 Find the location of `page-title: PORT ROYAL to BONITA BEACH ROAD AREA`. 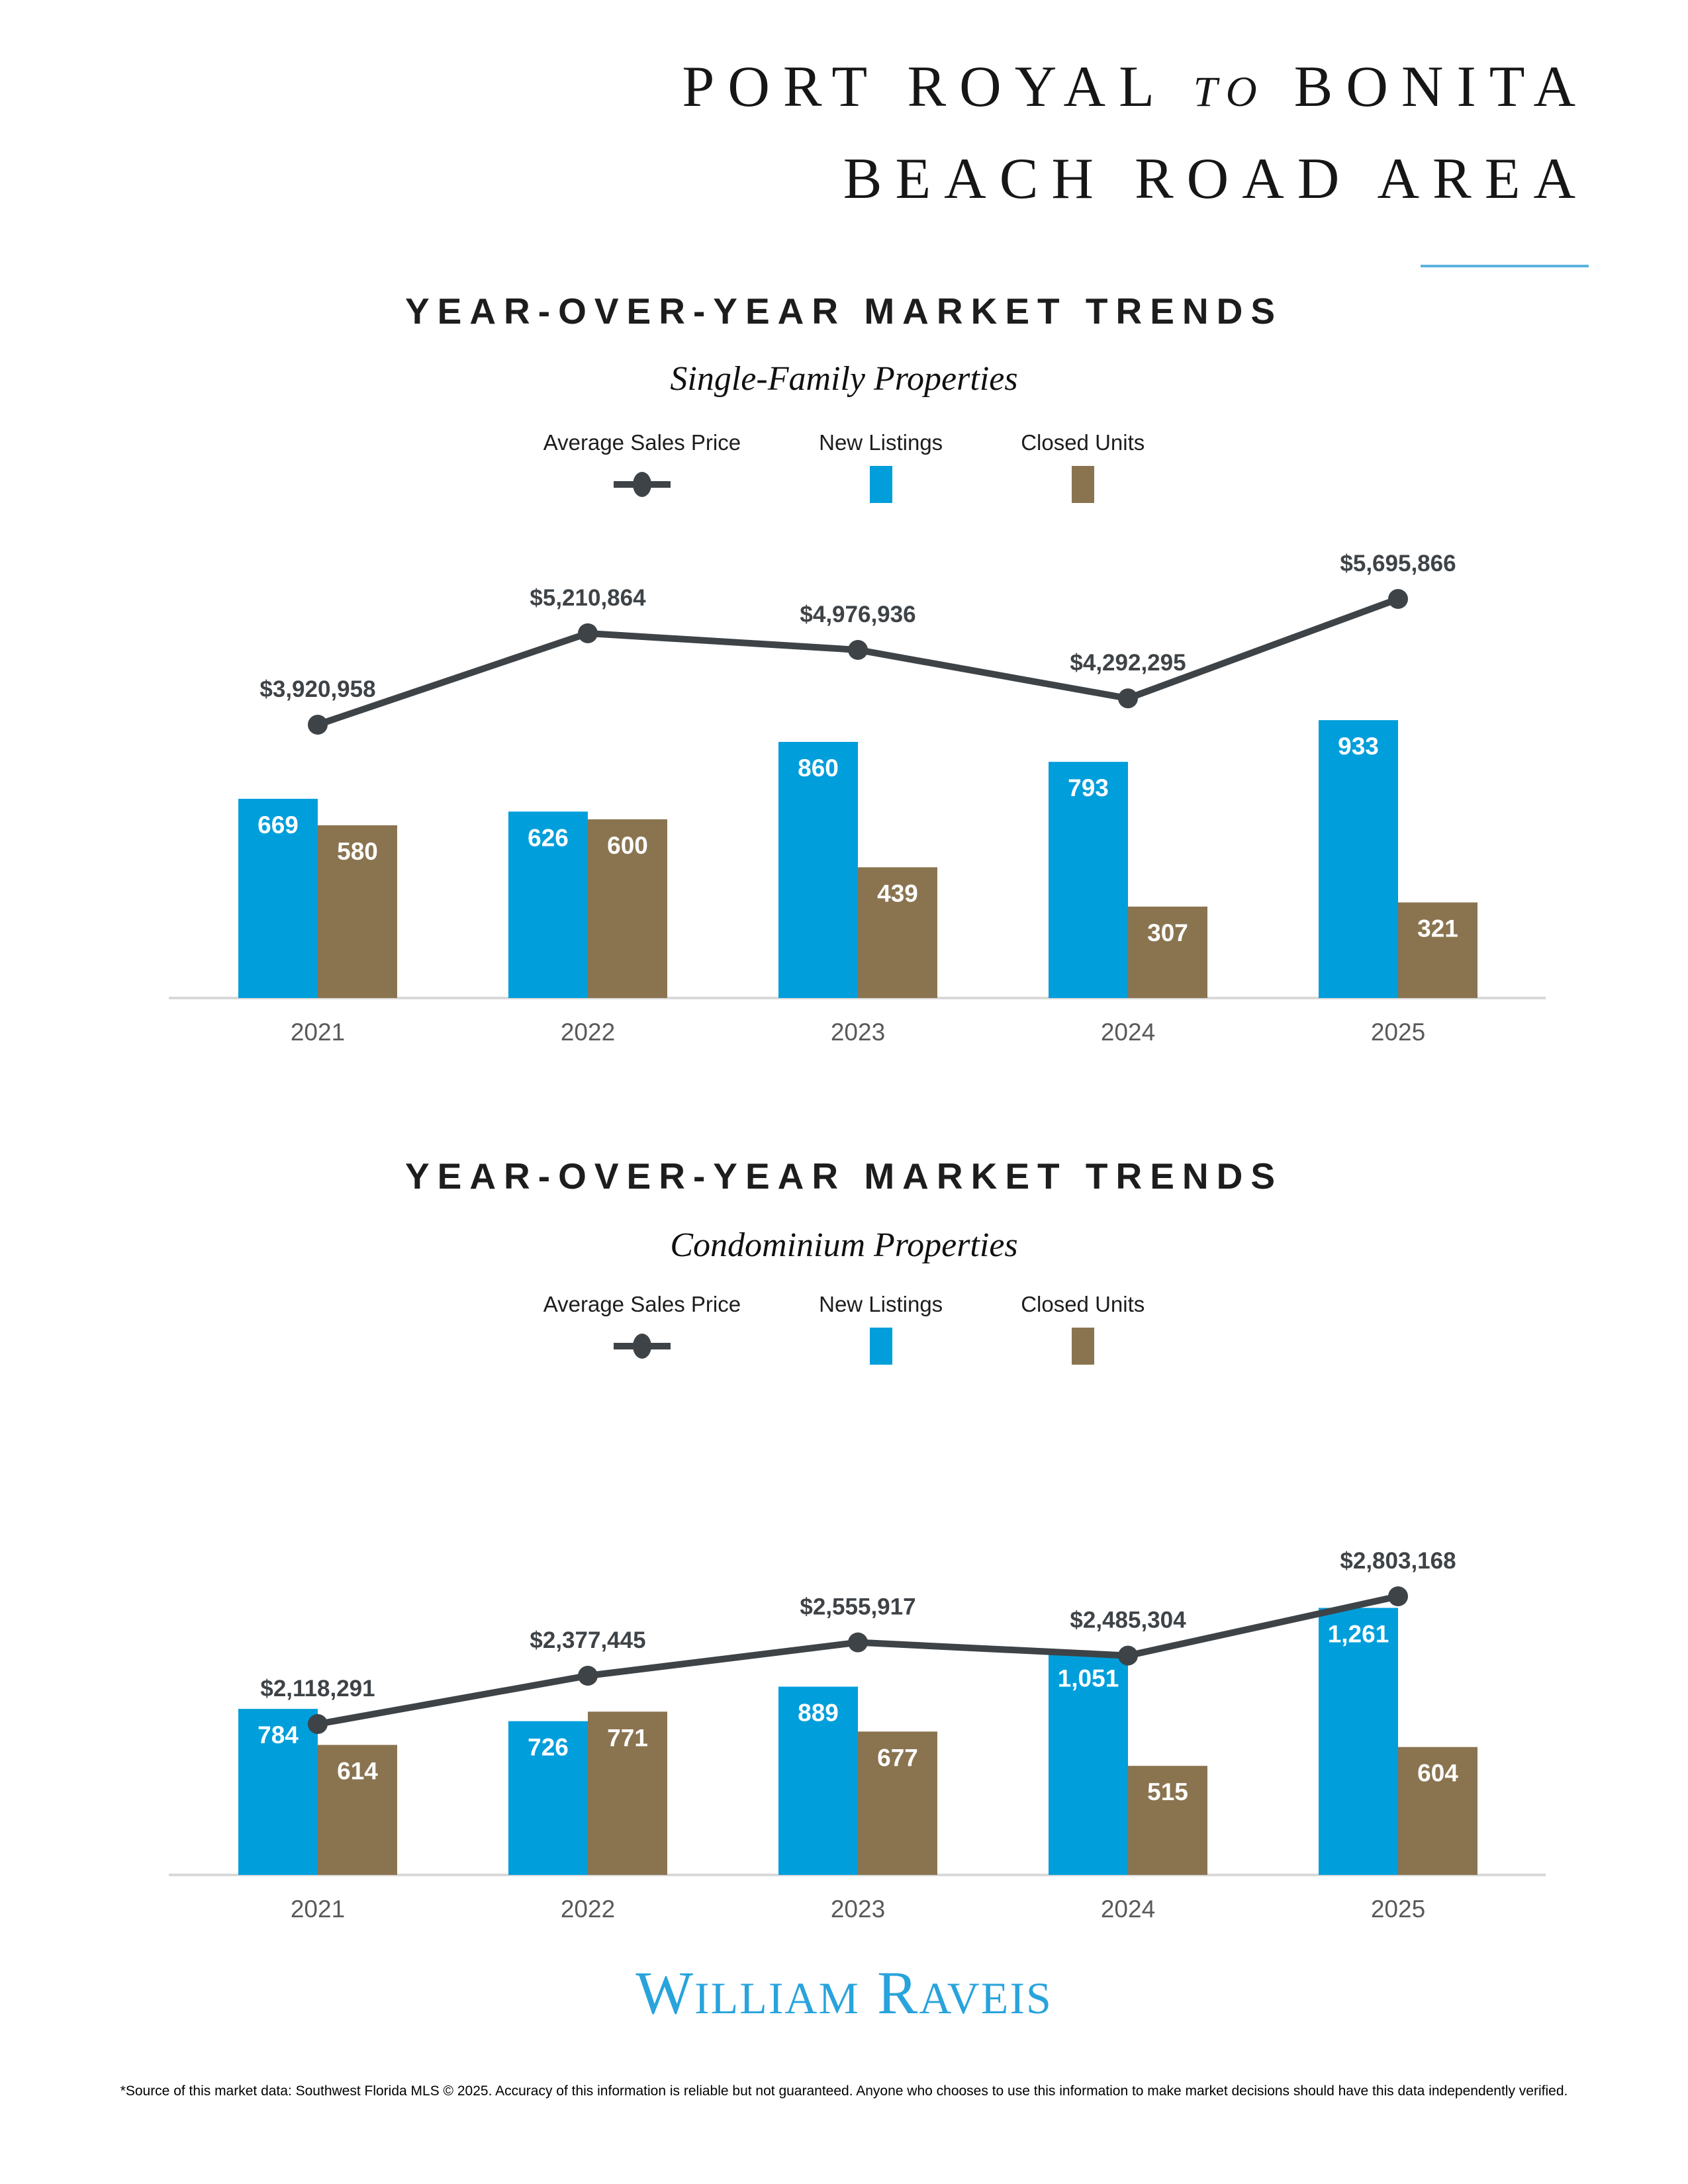

page-title: PORT ROYAL to BONITA BEACH ROAD AREA is located at coordinates (794, 133).